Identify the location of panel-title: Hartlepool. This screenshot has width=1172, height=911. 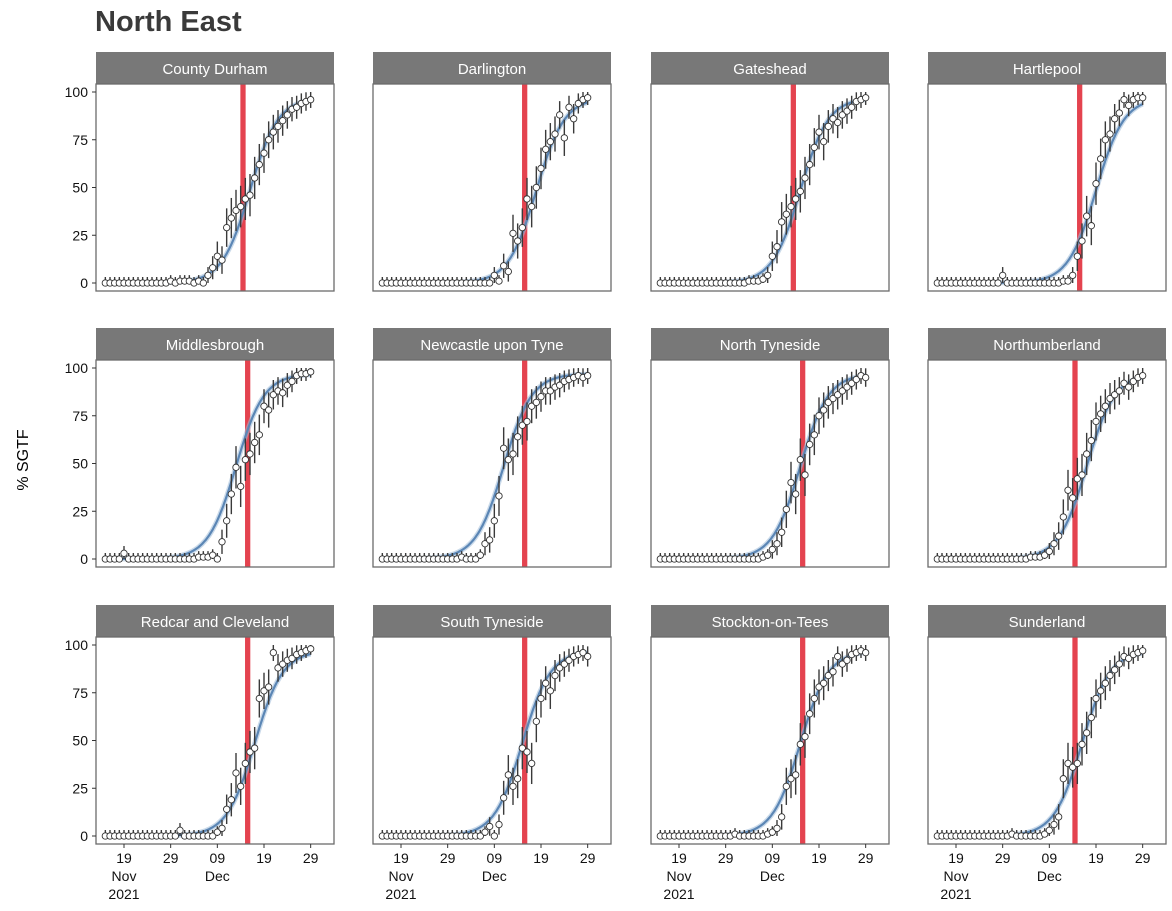
(1047, 69).